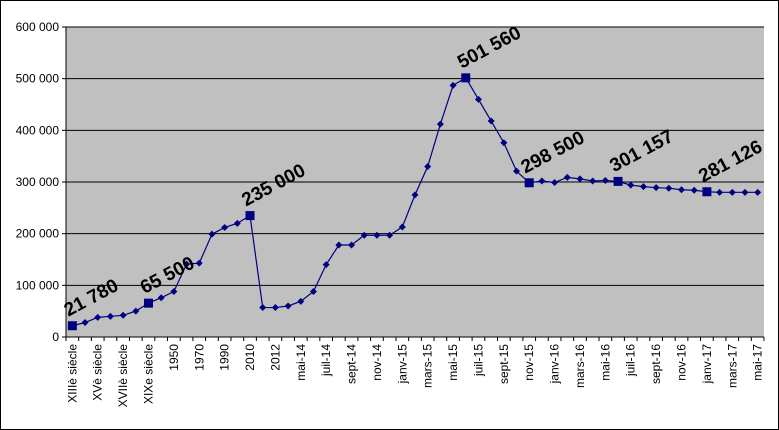 Image resolution: width=779 pixels, height=430 pixels. What do you see at coordinates (199, 357) in the screenshot?
I see `x-tick-label: 1970` at bounding box center [199, 357].